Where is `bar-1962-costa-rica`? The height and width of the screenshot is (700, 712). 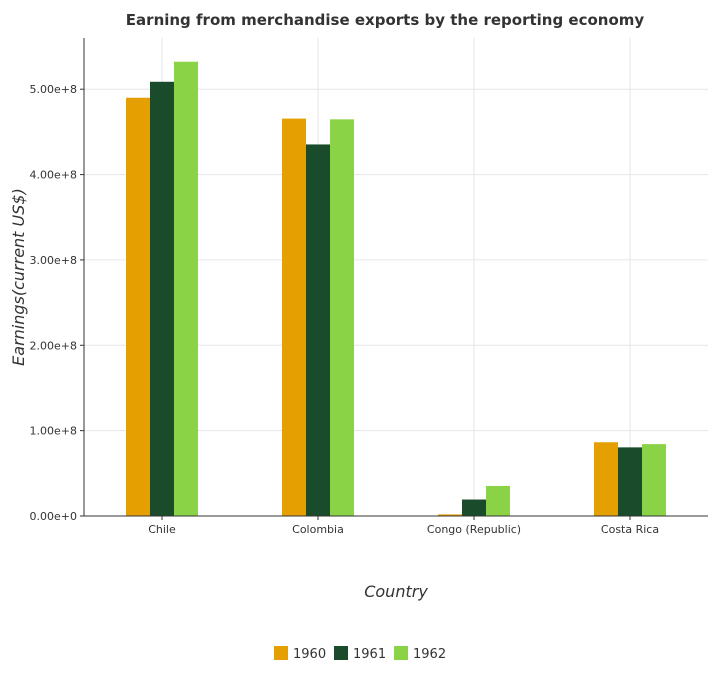
bar-1962-costa-rica is located at coordinates (654, 480).